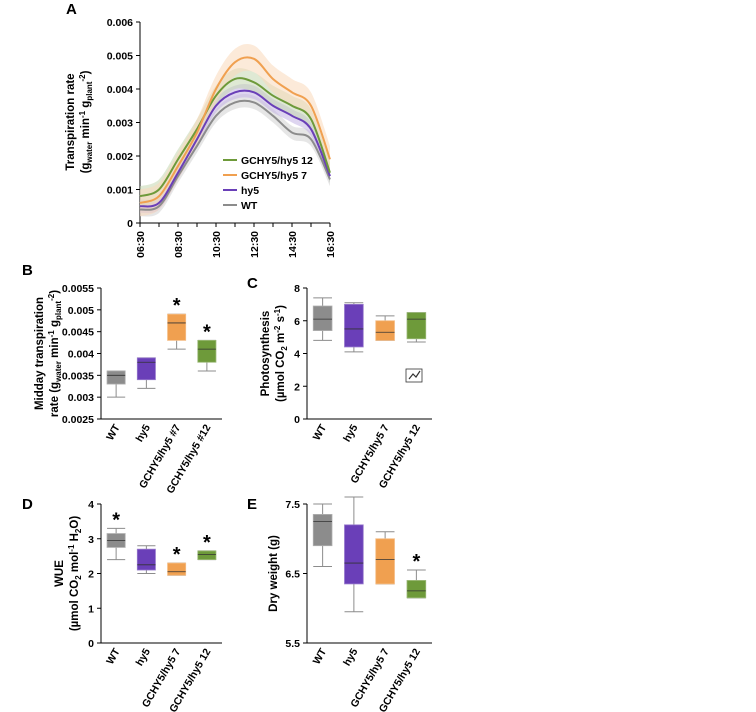 The image size is (756, 712). Describe the element at coordinates (281, 353) in the screenshot. I see `y-axis-units: (µmol CO2 m-2 s-1)` at that location.